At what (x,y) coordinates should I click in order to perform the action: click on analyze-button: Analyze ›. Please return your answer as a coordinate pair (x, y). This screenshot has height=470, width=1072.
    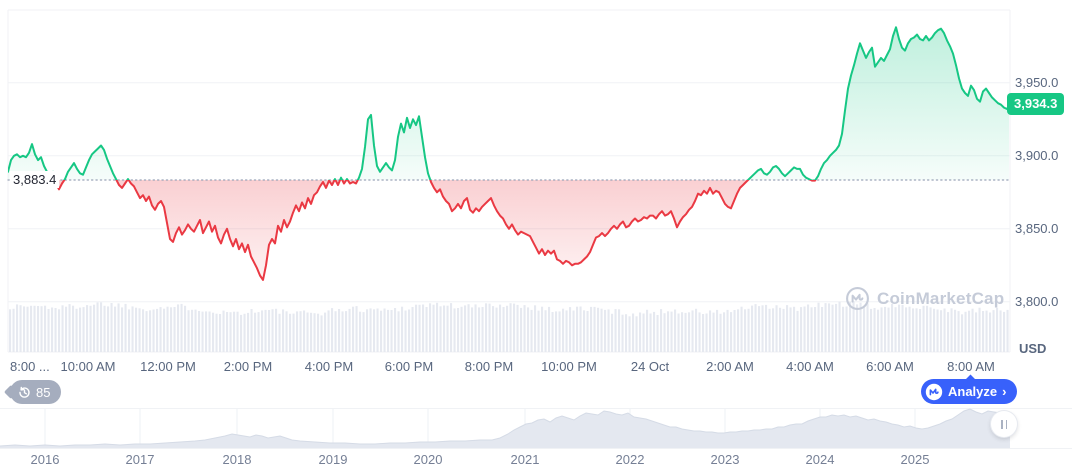
    Looking at the image, I should click on (969, 391).